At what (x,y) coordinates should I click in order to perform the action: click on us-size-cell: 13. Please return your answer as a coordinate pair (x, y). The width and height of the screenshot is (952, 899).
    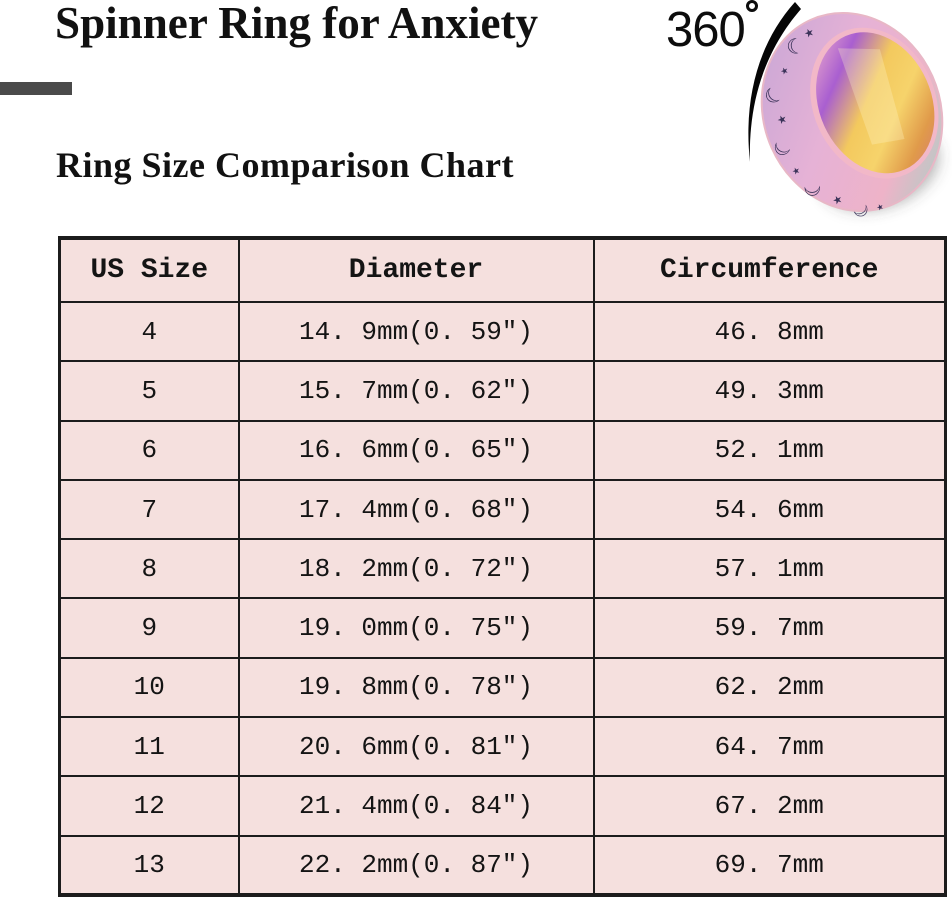
    Looking at the image, I should click on (149, 865).